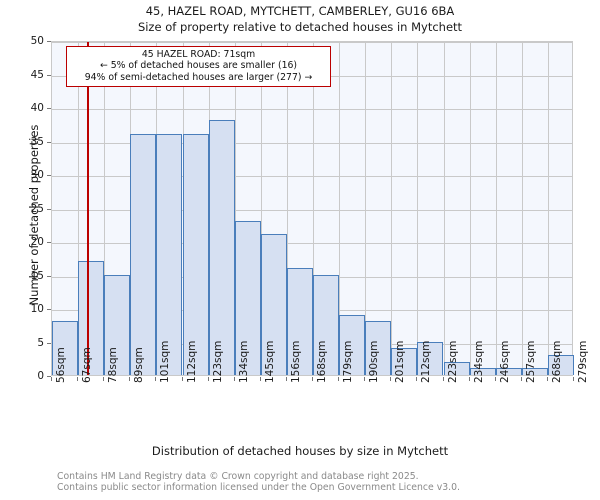  What do you see at coordinates (348, 361) in the screenshot?
I see `x-axis-tick-label: 179sqm` at bounding box center [348, 361].